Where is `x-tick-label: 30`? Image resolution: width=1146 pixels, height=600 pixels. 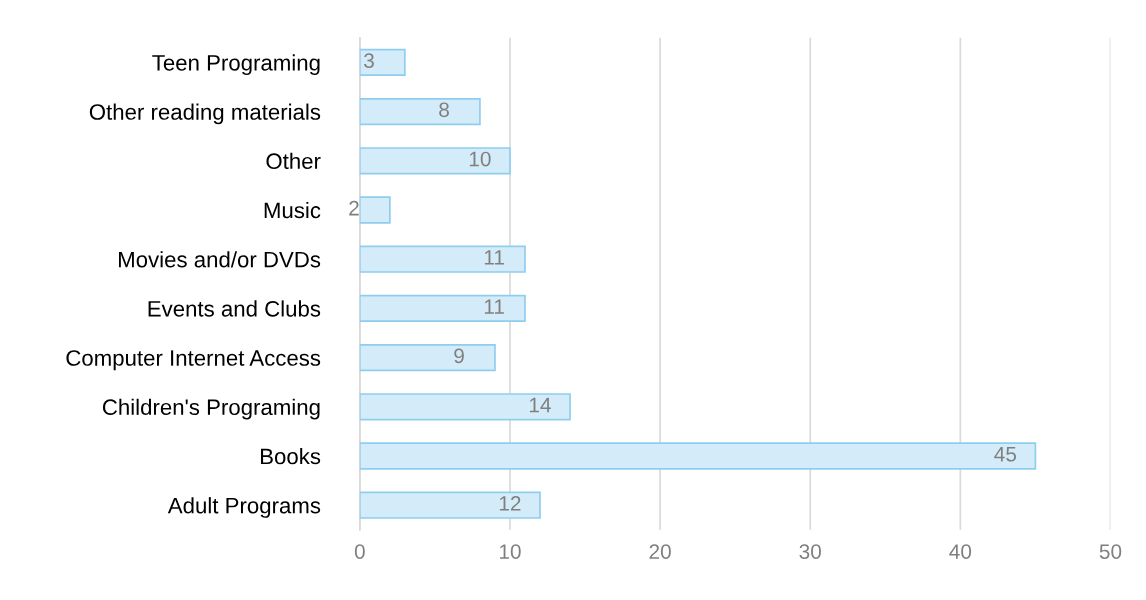 x-tick-label: 30 is located at coordinates (810, 551).